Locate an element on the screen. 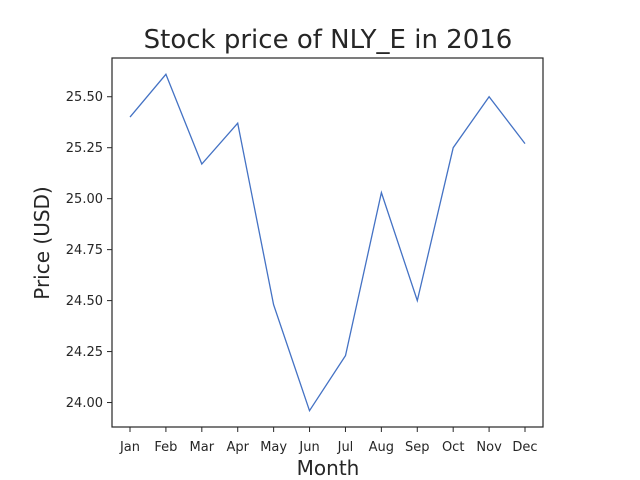  x-tick-label: Jun is located at coordinates (308, 447).